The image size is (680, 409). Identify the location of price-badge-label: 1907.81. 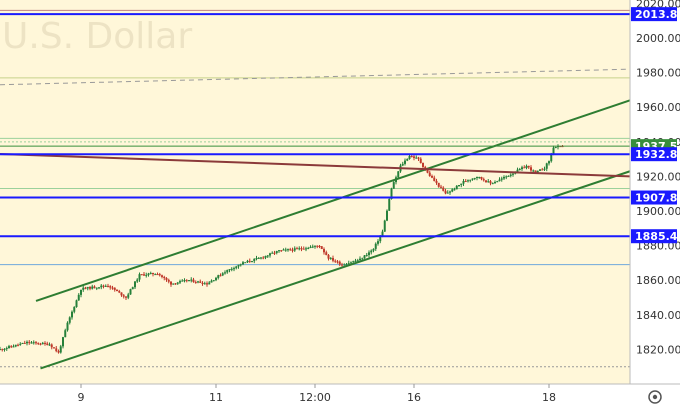
(657, 198).